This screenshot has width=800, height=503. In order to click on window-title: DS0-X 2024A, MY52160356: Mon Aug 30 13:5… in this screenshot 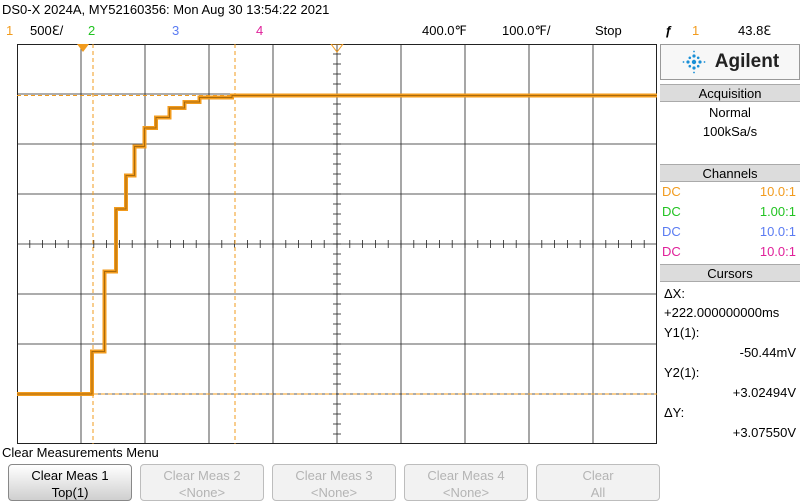, I will do `click(166, 9)`.